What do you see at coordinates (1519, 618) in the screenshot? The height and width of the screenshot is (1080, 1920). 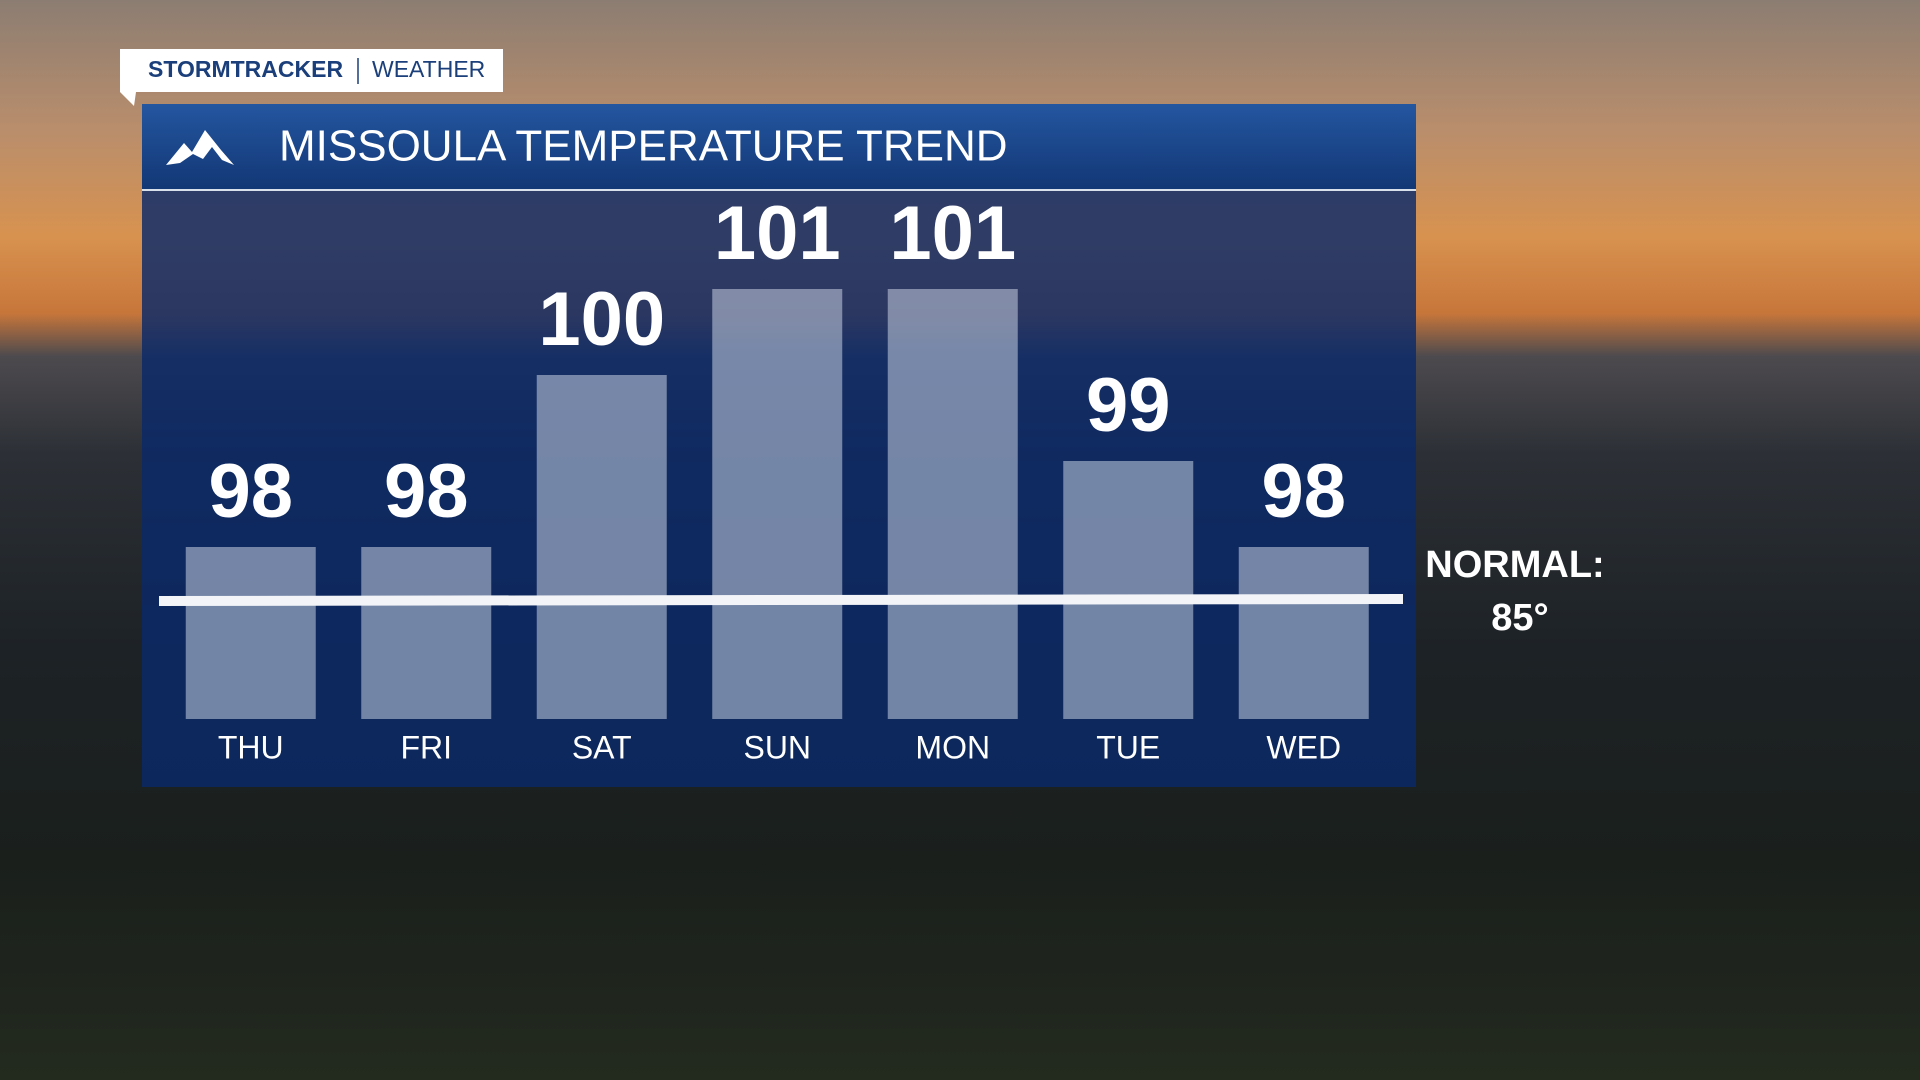 I see `normal-value: 85°` at bounding box center [1519, 618].